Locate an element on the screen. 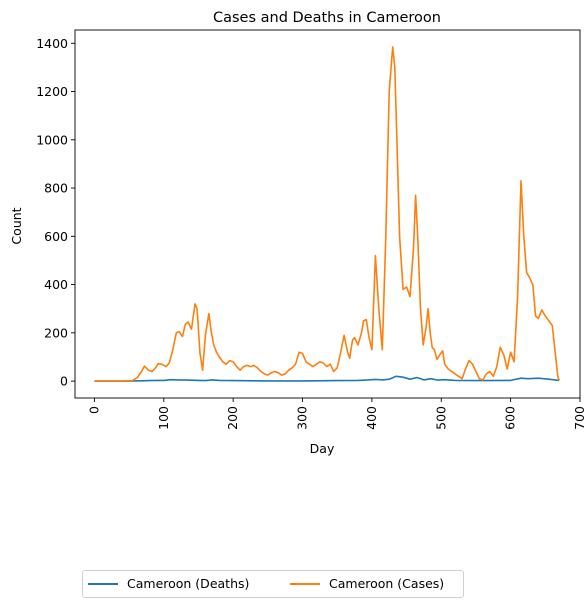 The width and height of the screenshot is (586, 607). x-tick-label: 400 is located at coordinates (371, 418).